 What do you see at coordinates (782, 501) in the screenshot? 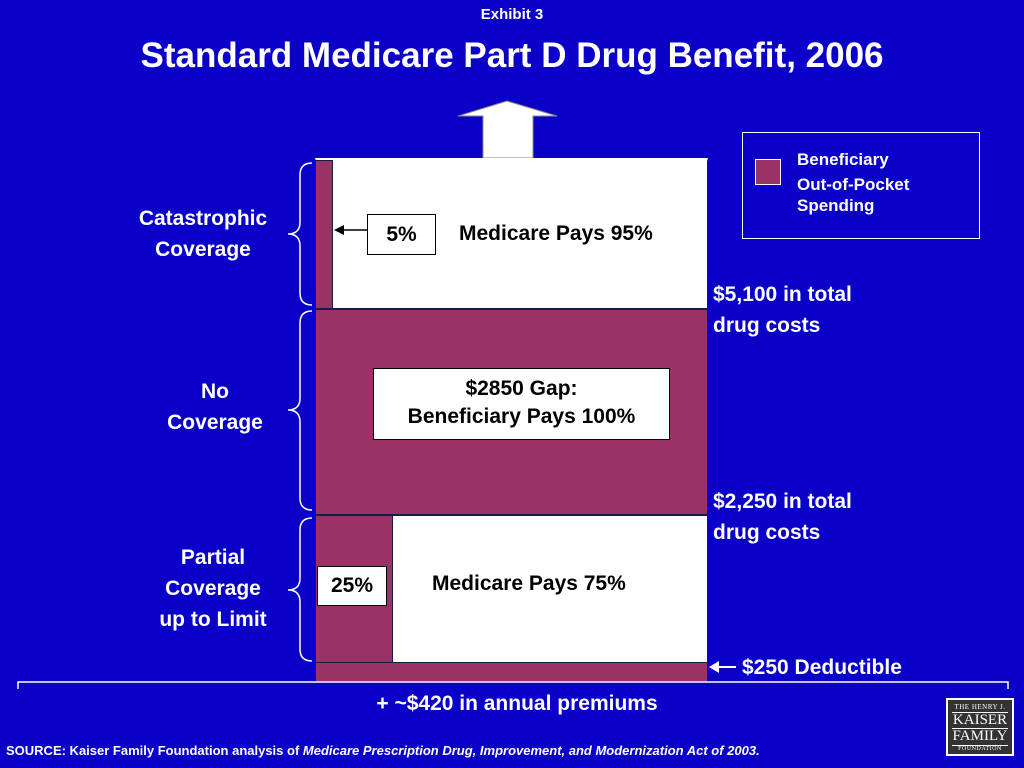
I see `lower-threshold-line1: $2,250 in total` at bounding box center [782, 501].